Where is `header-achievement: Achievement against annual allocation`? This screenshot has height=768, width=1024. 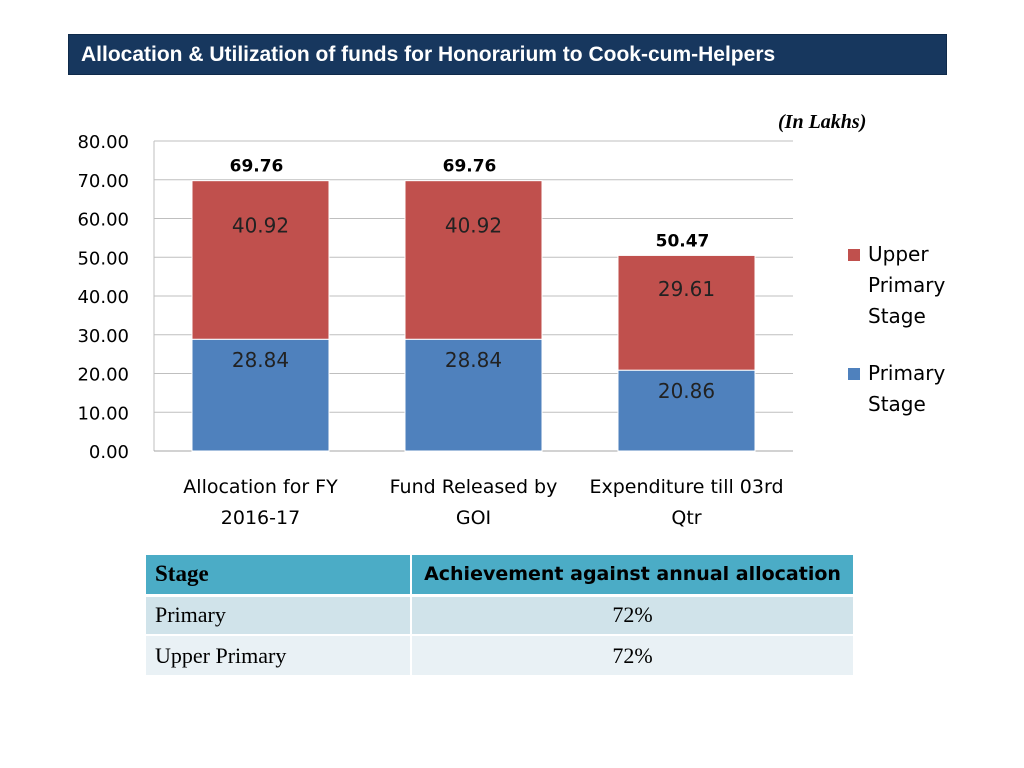 header-achievement: Achievement against annual allocation is located at coordinates (632, 576).